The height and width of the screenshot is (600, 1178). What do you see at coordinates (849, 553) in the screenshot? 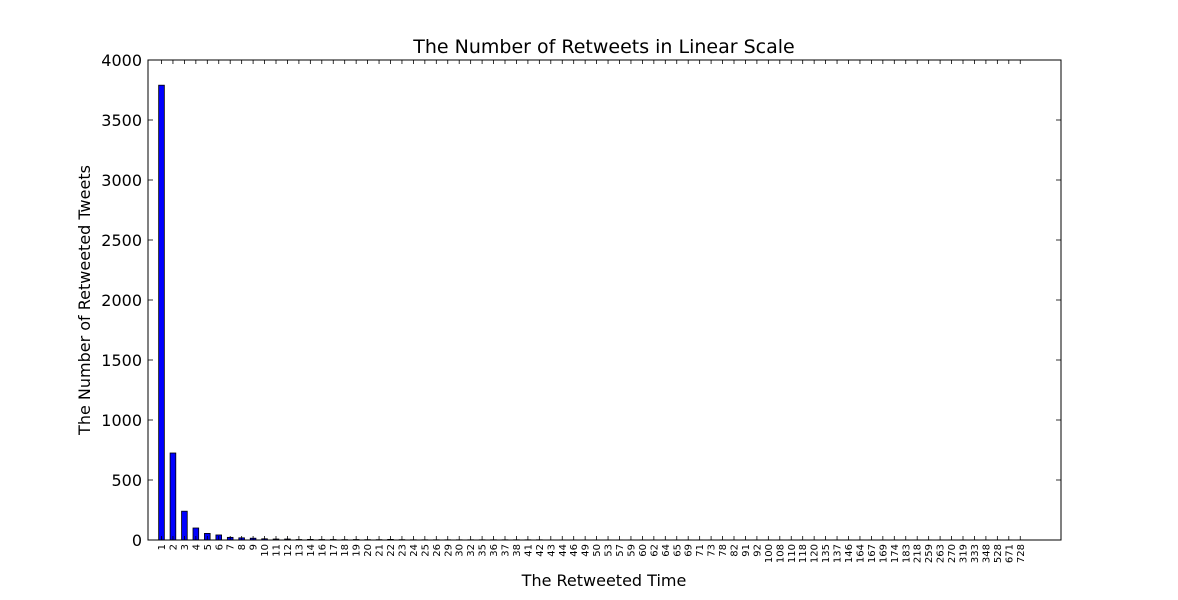
I see `x-tick-label: 146` at bounding box center [849, 553].